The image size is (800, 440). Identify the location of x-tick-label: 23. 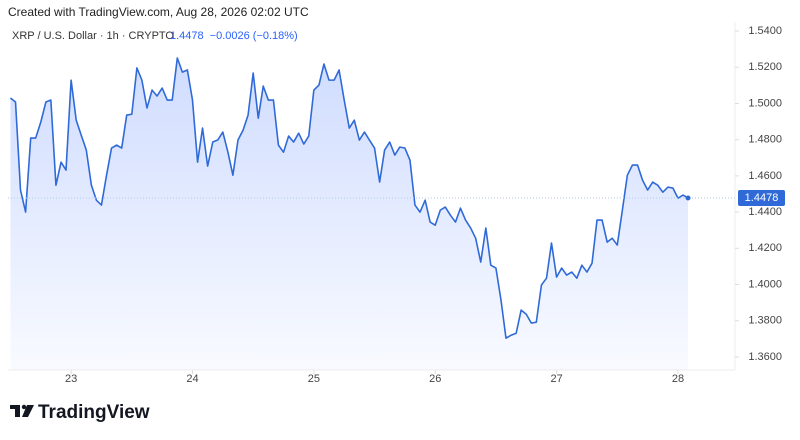
(71, 379).